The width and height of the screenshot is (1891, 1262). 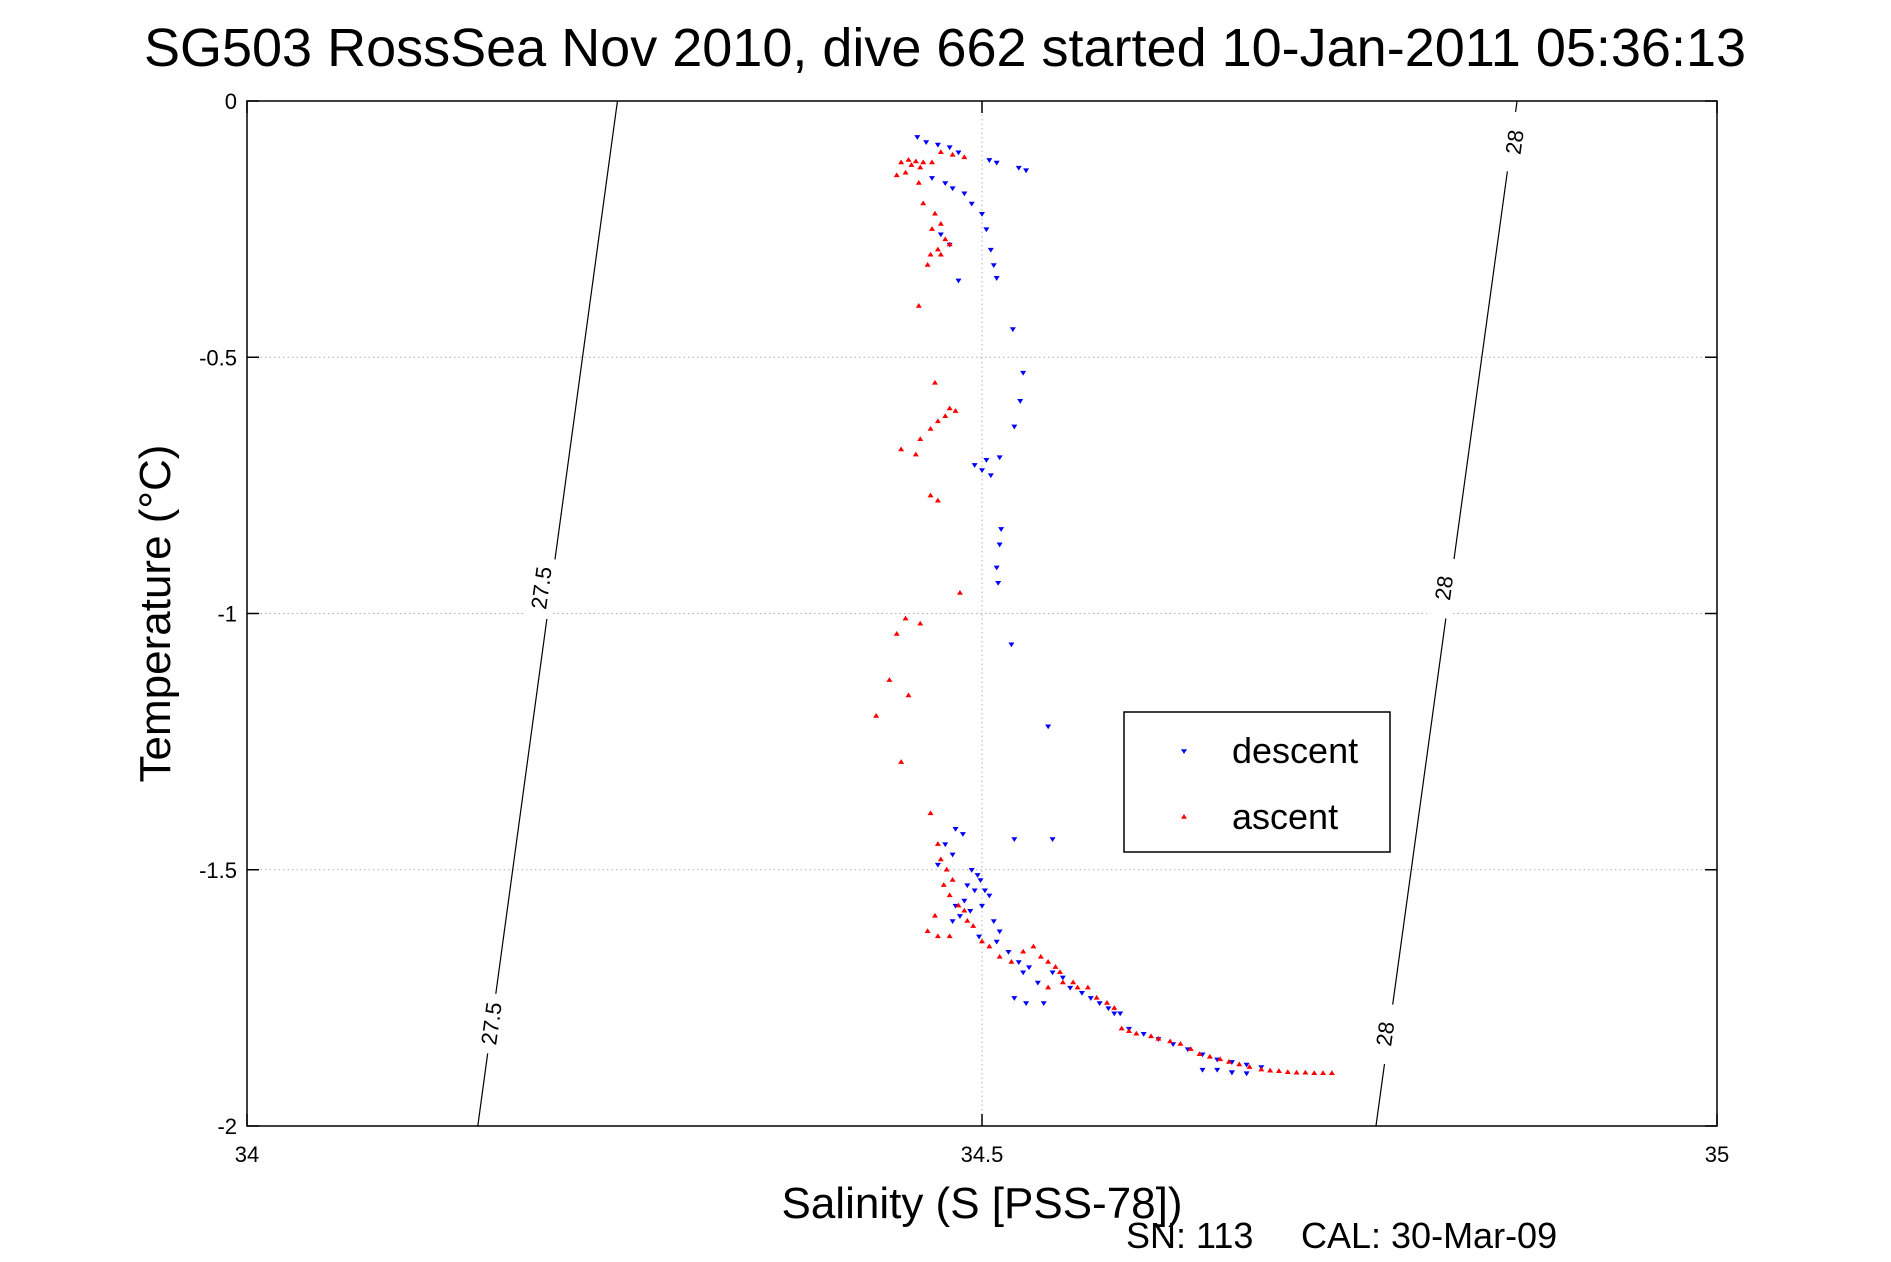 What do you see at coordinates (1717, 1154) in the screenshot?
I see `x-tick-label: 35` at bounding box center [1717, 1154].